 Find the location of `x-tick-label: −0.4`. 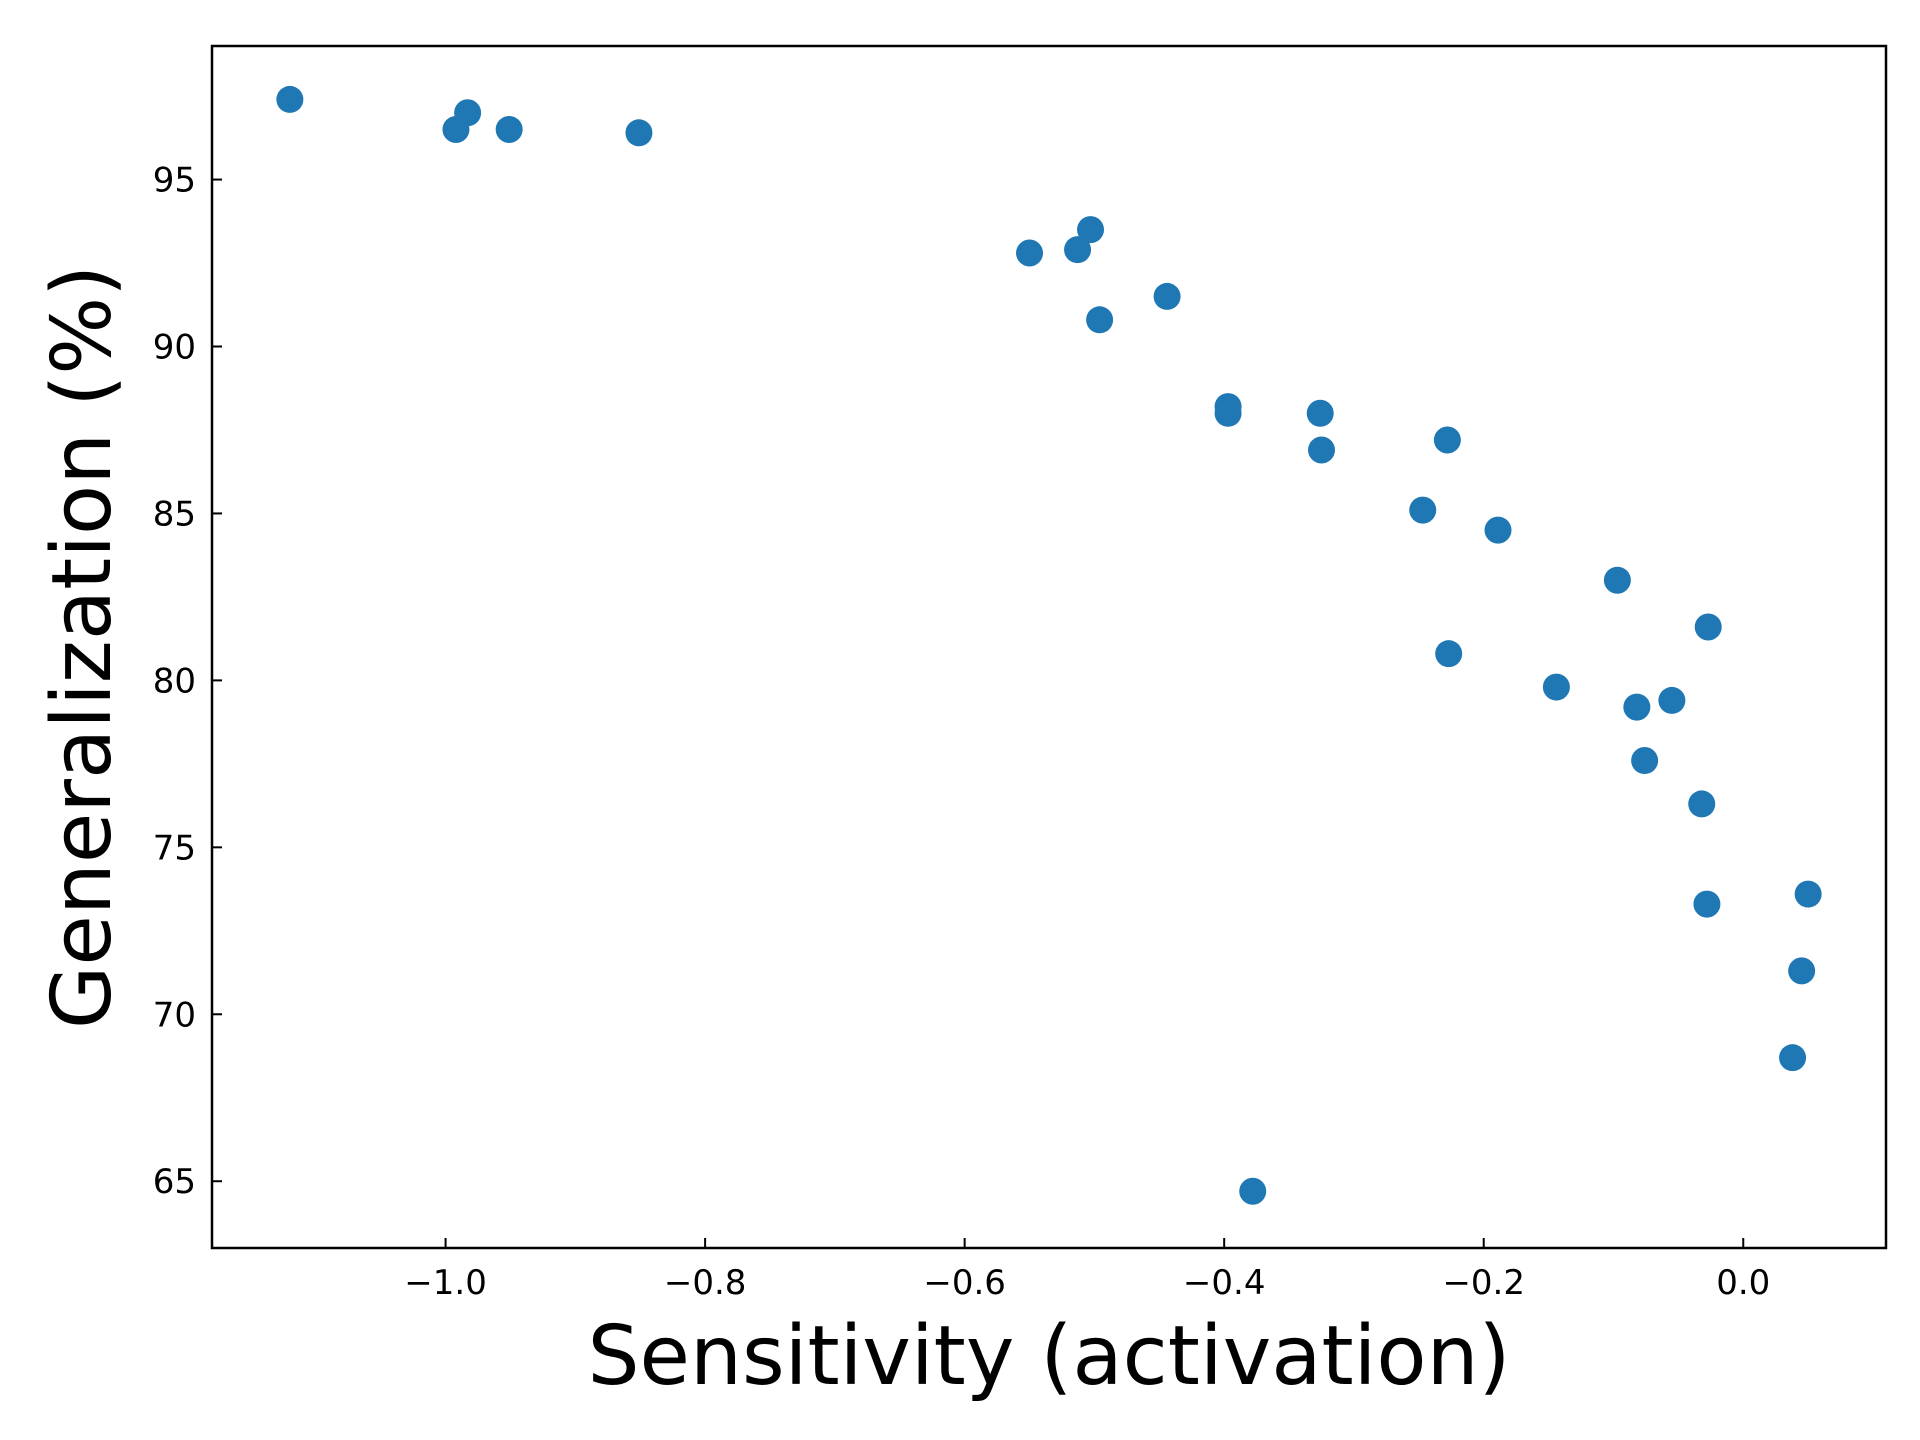

x-tick-label: −0.4 is located at coordinates (1224, 1283).